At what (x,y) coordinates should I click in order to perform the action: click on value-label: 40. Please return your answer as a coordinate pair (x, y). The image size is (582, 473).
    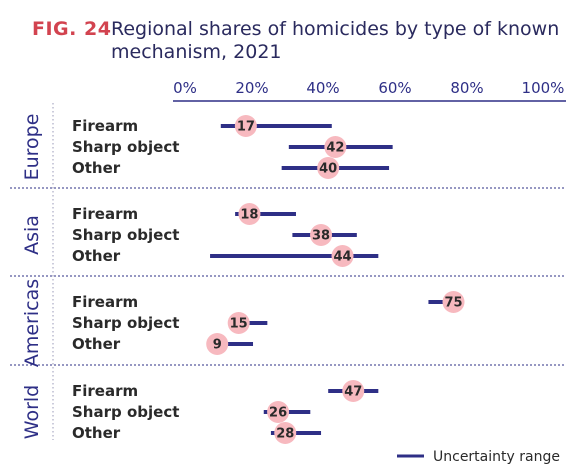
    Looking at the image, I should click on (328, 169).